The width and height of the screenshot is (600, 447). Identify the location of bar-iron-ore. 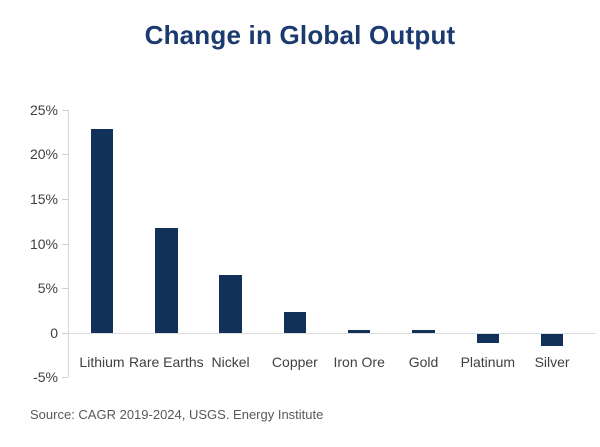
(359, 331).